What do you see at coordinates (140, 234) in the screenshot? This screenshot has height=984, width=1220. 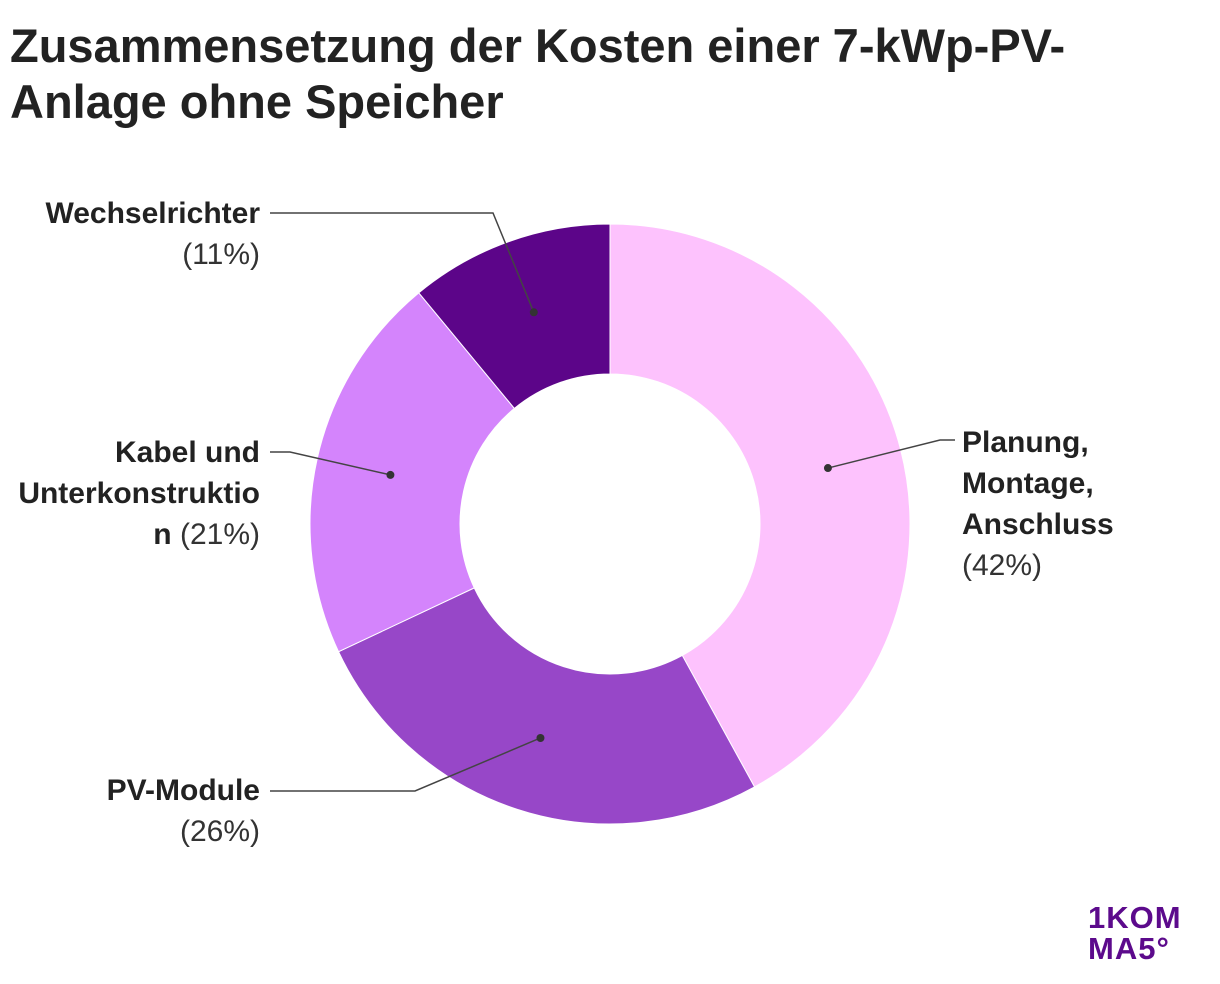 I see `slice-label-wechselrichter: Wechselrichter (11%)` at bounding box center [140, 234].